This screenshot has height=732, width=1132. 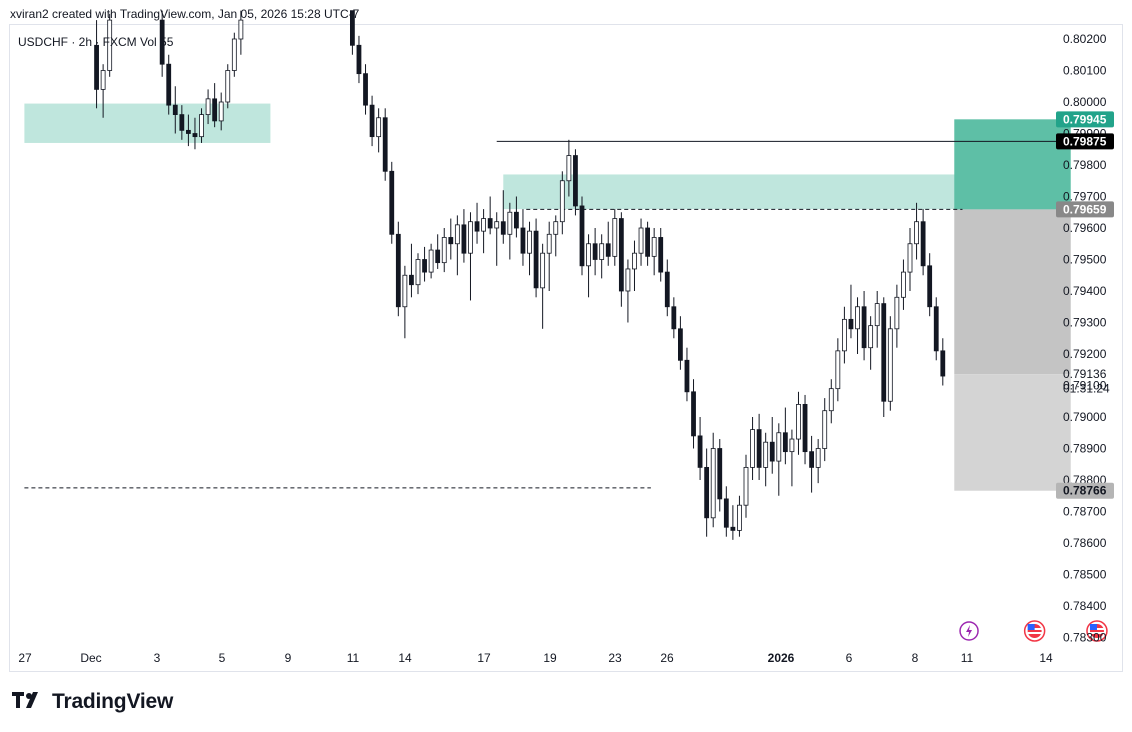 I want to click on price-label-plain: 0.79136, so click(x=1085, y=374).